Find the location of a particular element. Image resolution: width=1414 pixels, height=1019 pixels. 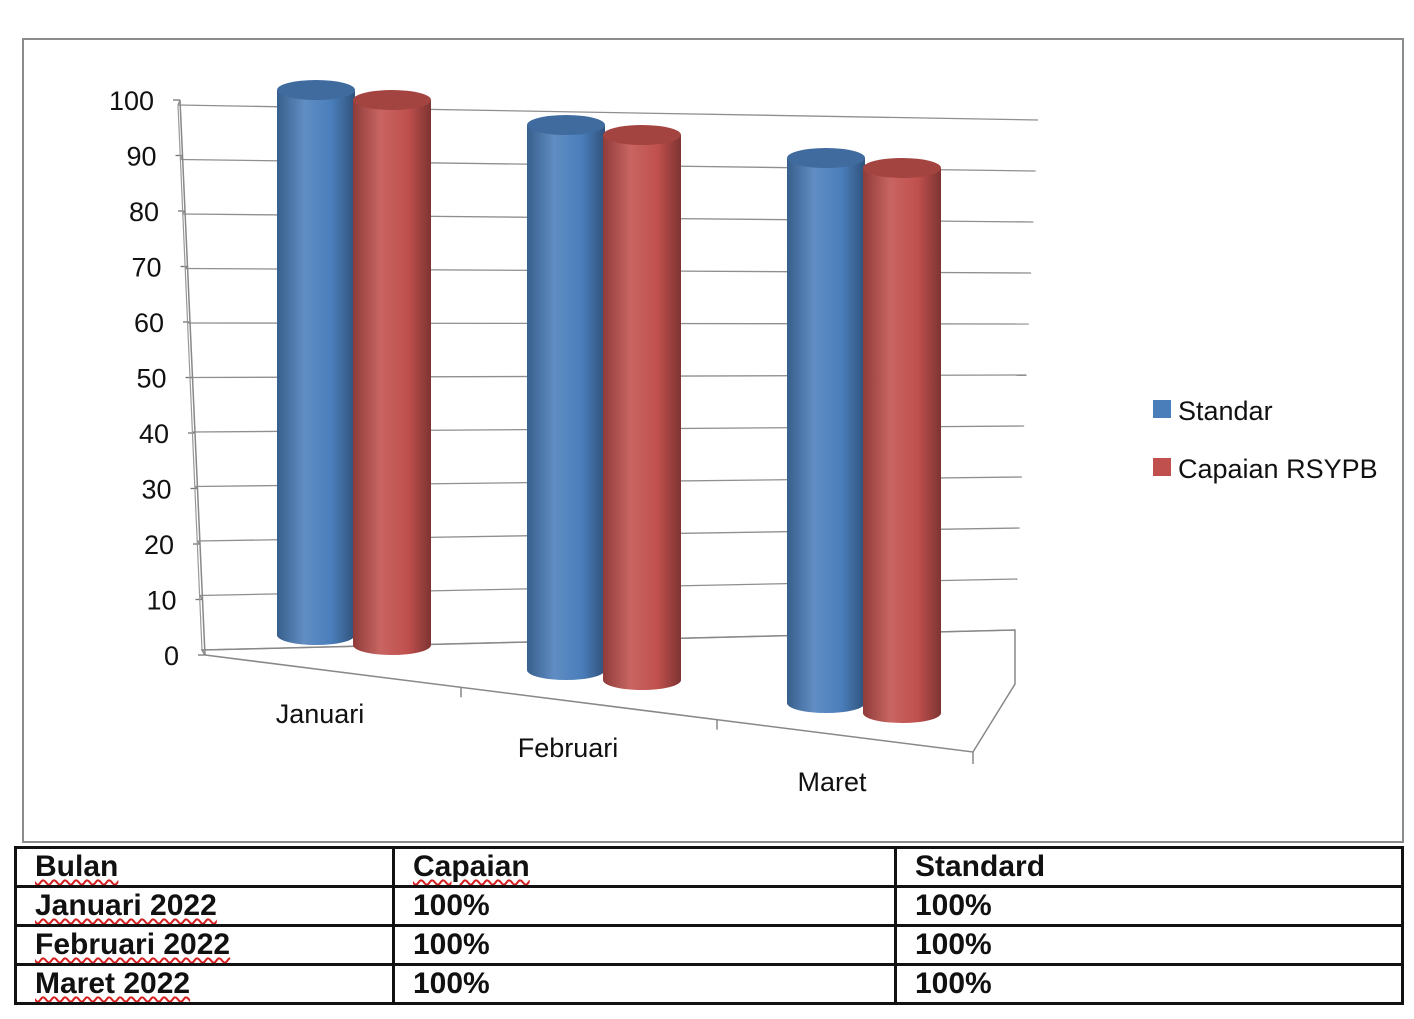

bar-standar-februari is located at coordinates (566, 397).